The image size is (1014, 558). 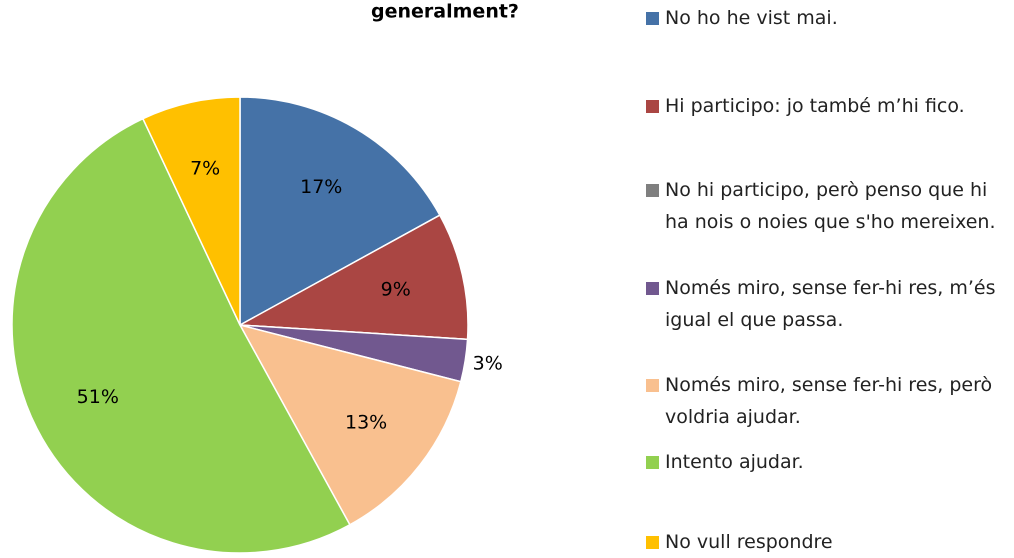 What do you see at coordinates (98, 397) in the screenshot?
I see `data-label: 51%` at bounding box center [98, 397].